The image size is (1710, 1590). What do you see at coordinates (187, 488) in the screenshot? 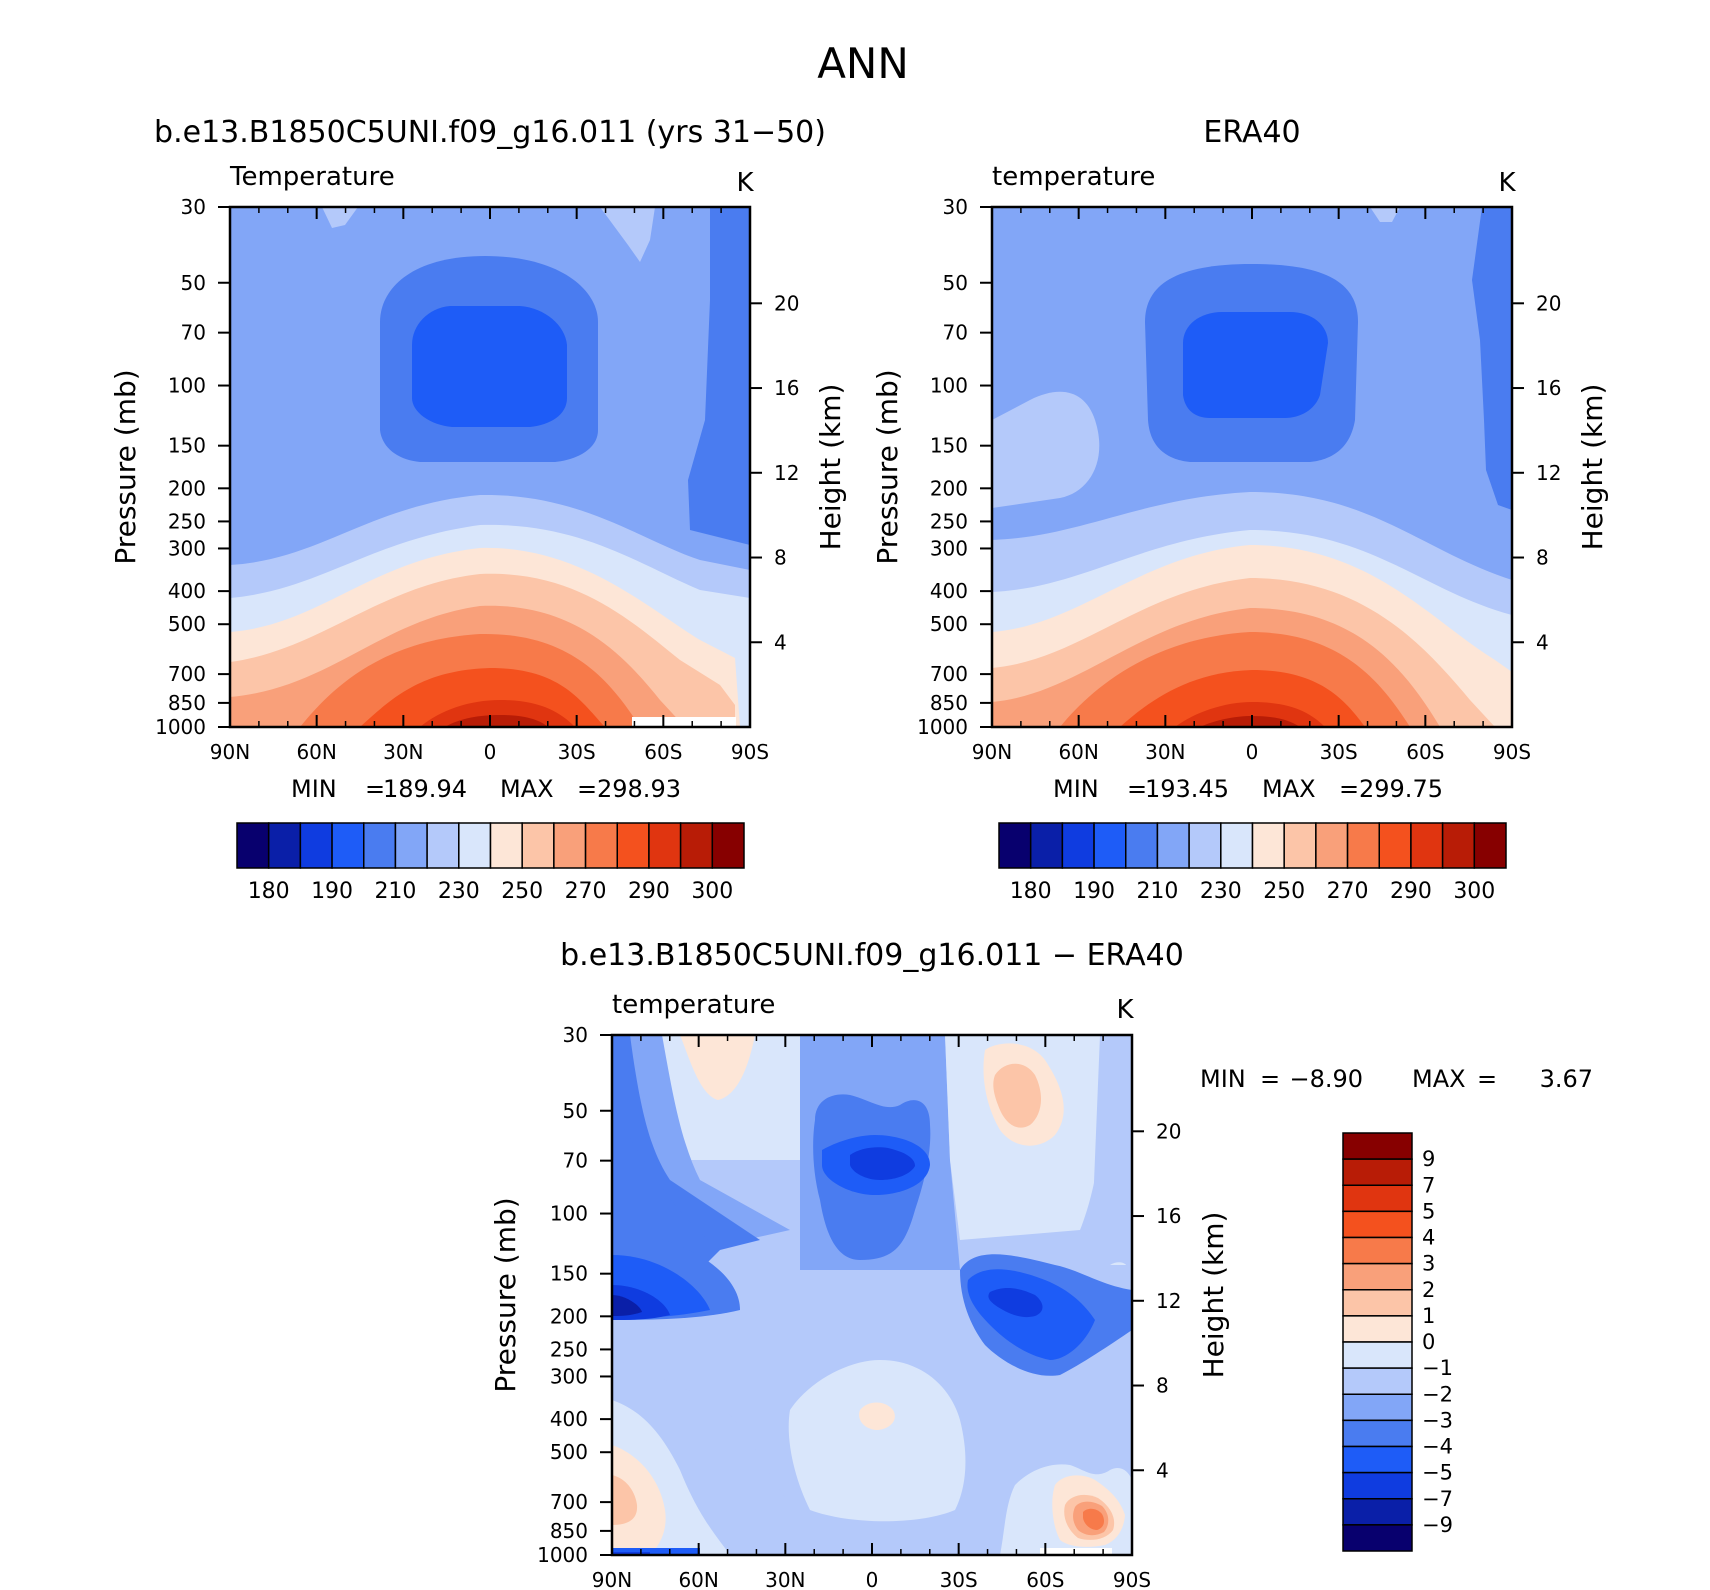
I see `pressure-tick-label: 200` at bounding box center [187, 488].